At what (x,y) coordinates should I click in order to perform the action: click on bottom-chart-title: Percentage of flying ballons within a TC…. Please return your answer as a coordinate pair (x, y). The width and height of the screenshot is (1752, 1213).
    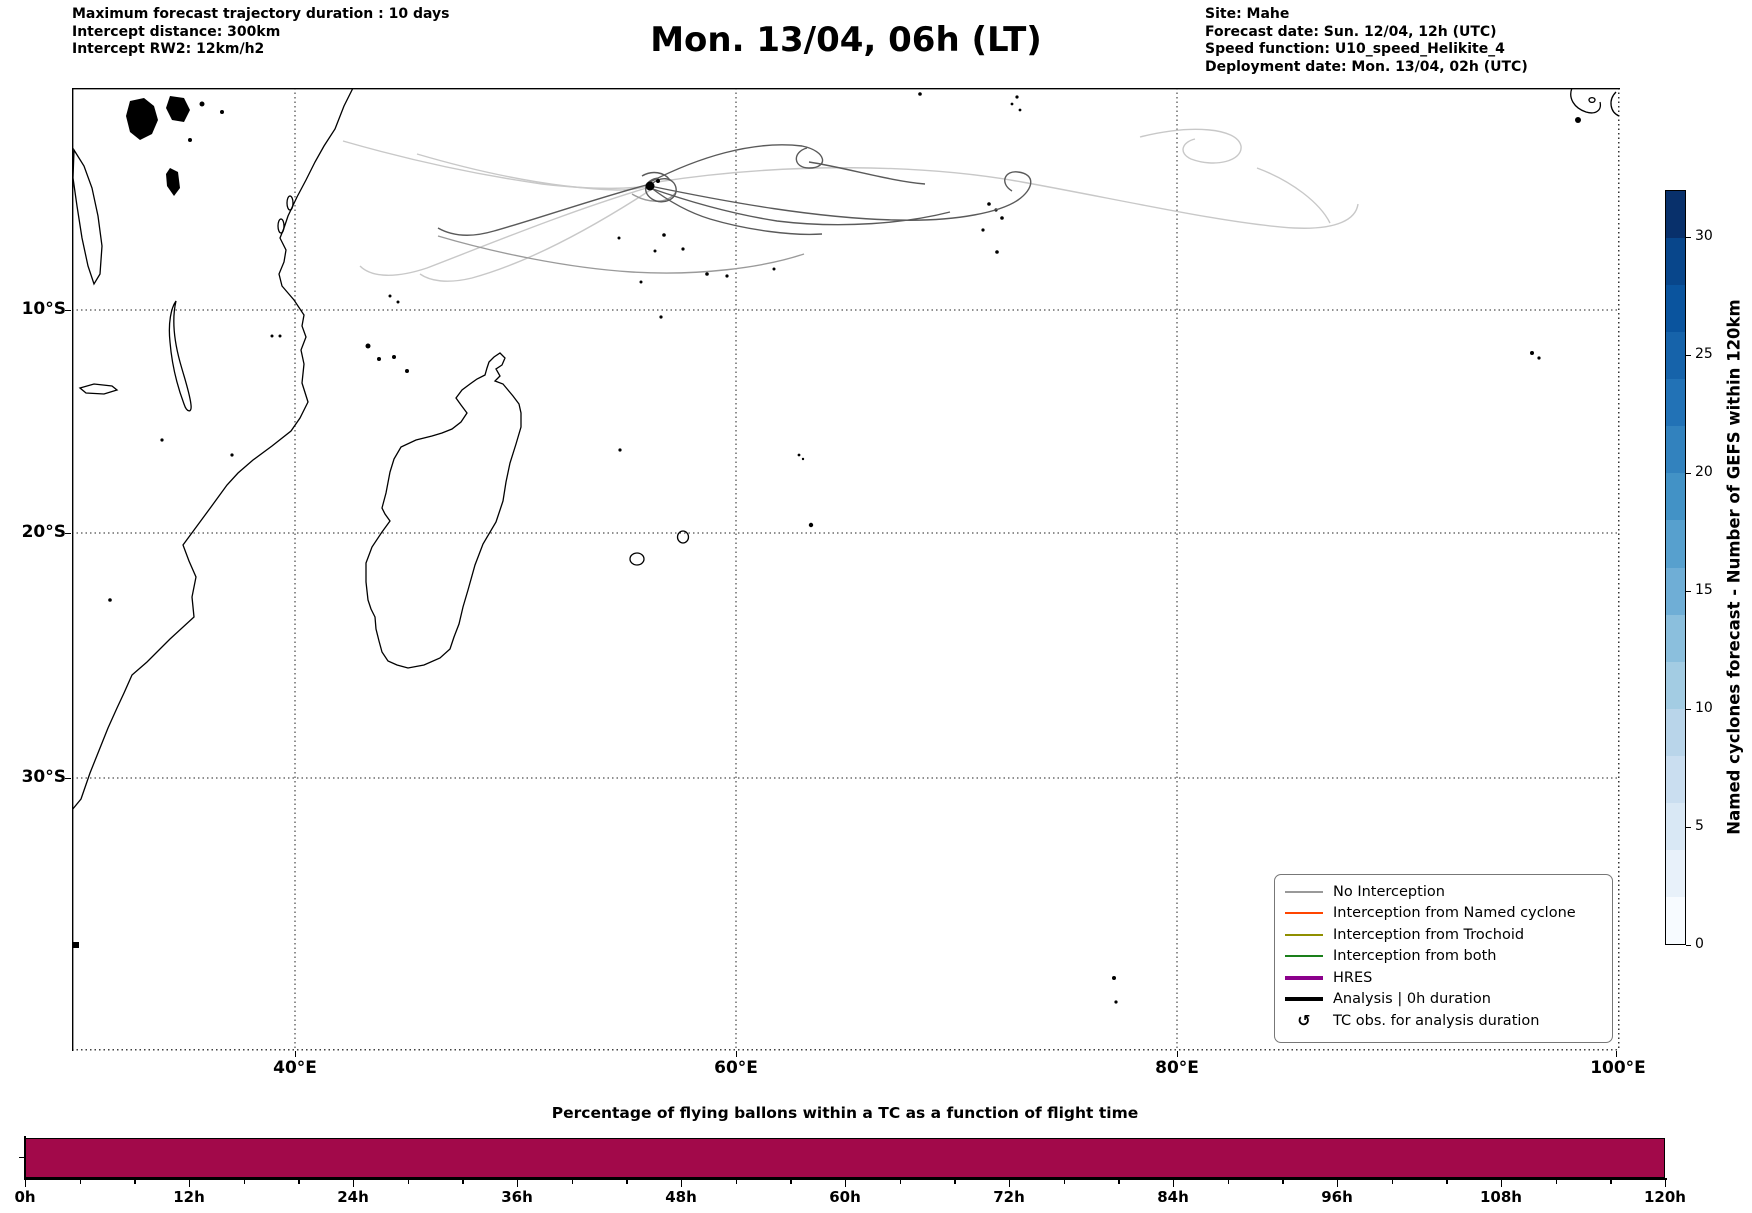
    Looking at the image, I should click on (845, 1113).